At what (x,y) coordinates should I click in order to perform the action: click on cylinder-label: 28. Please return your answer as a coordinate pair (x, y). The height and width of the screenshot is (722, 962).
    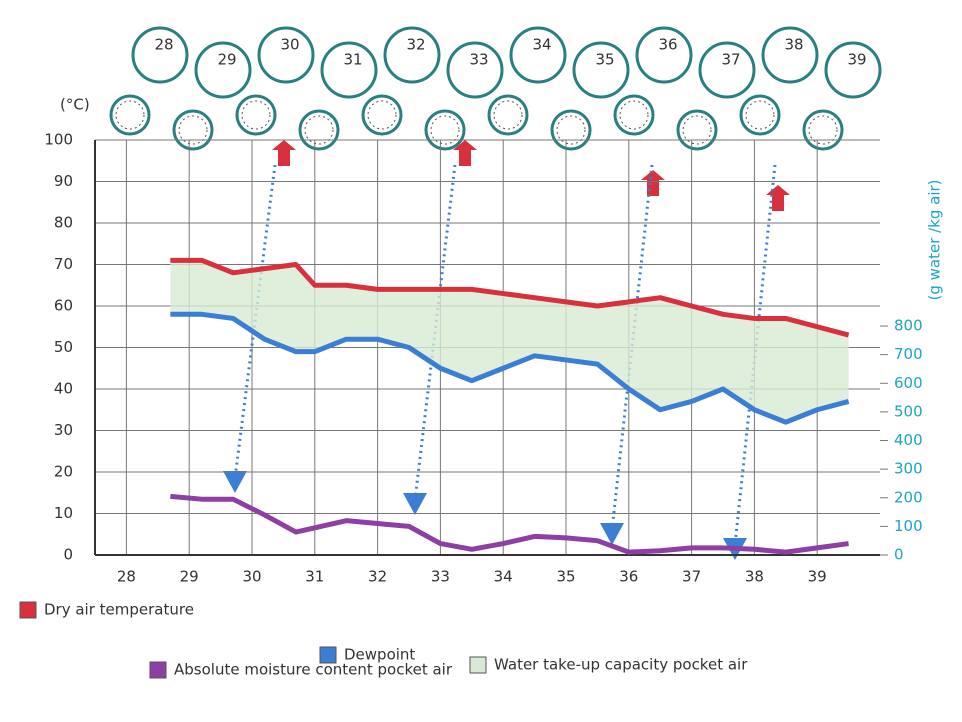
    Looking at the image, I should click on (163, 45).